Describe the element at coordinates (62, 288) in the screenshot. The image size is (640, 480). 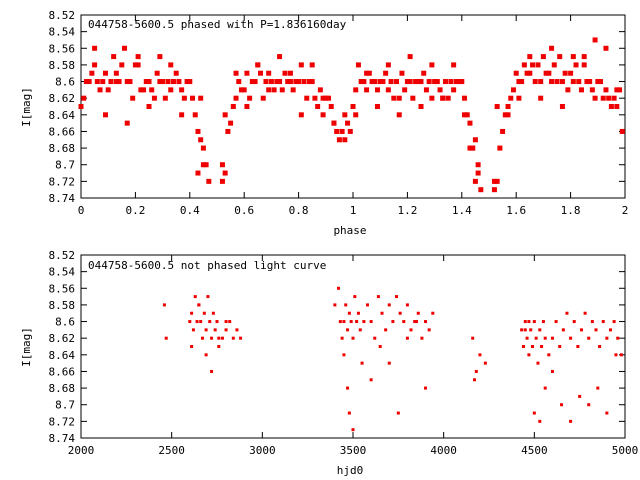
I see `y-tick-label: 8.56` at that location.